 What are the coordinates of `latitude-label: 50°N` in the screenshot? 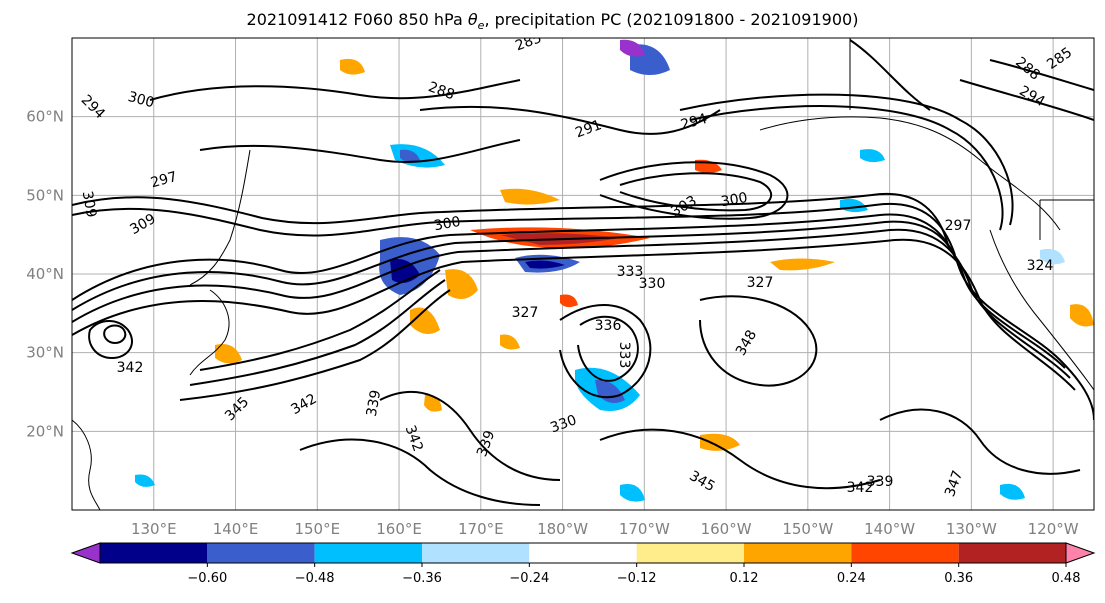 It's located at (45, 195).